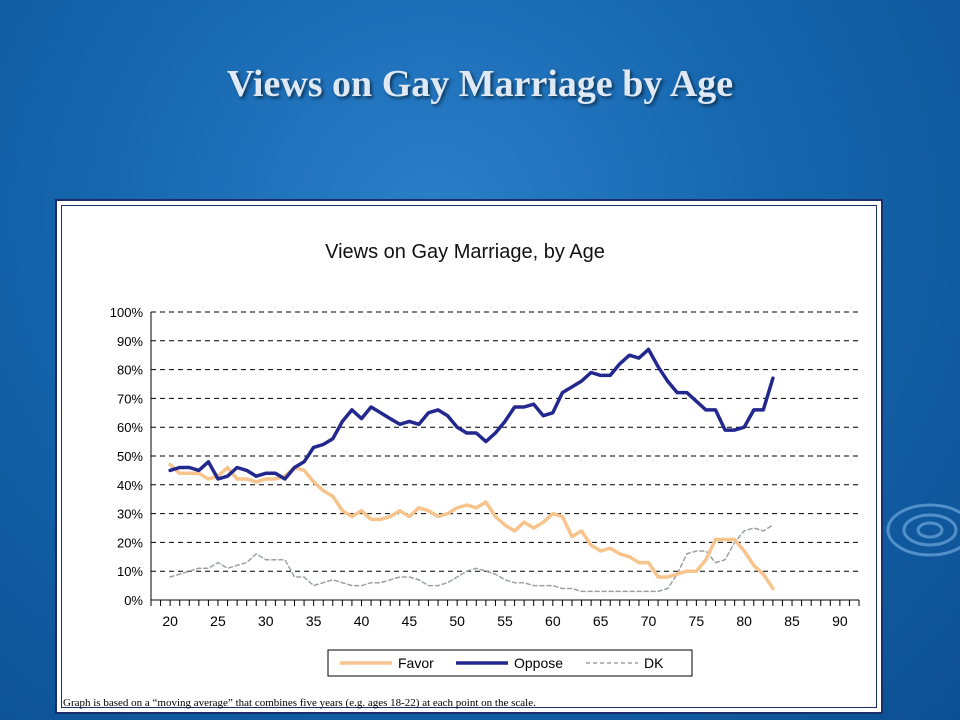  Describe the element at coordinates (697, 621) in the screenshot. I see `x-tick-label: 75` at that location.